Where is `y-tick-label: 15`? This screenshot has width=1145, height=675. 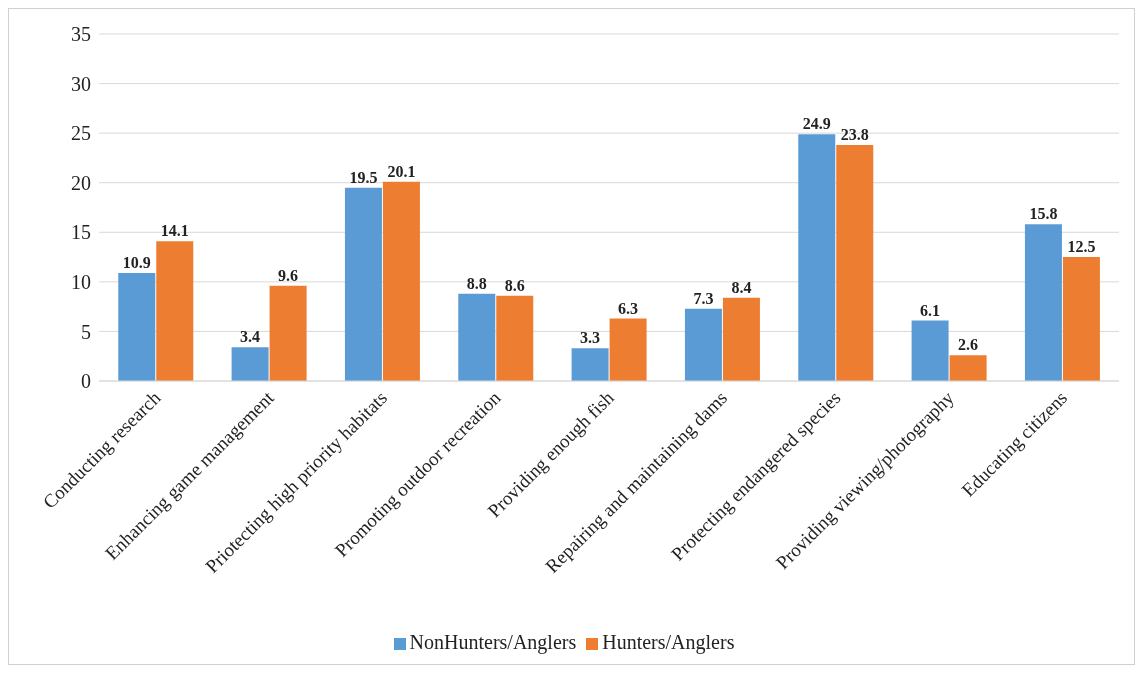 y-tick-label: 15 is located at coordinates (81, 232).